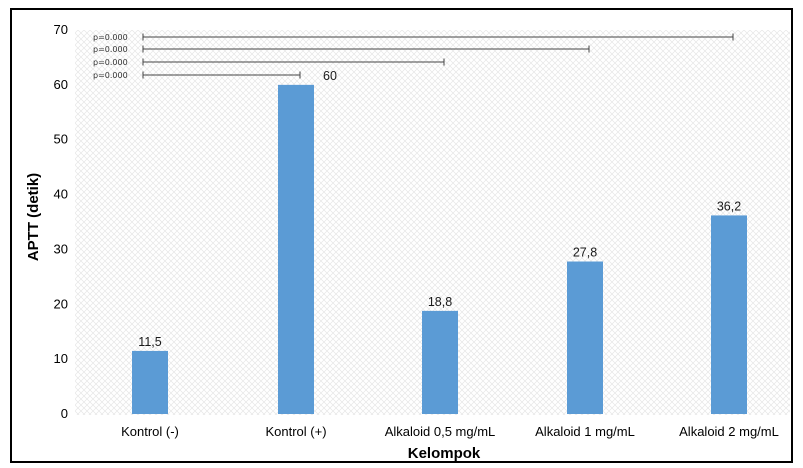 The image size is (803, 468). Describe the element at coordinates (61, 358) in the screenshot. I see `y-tick-label: 10` at that location.